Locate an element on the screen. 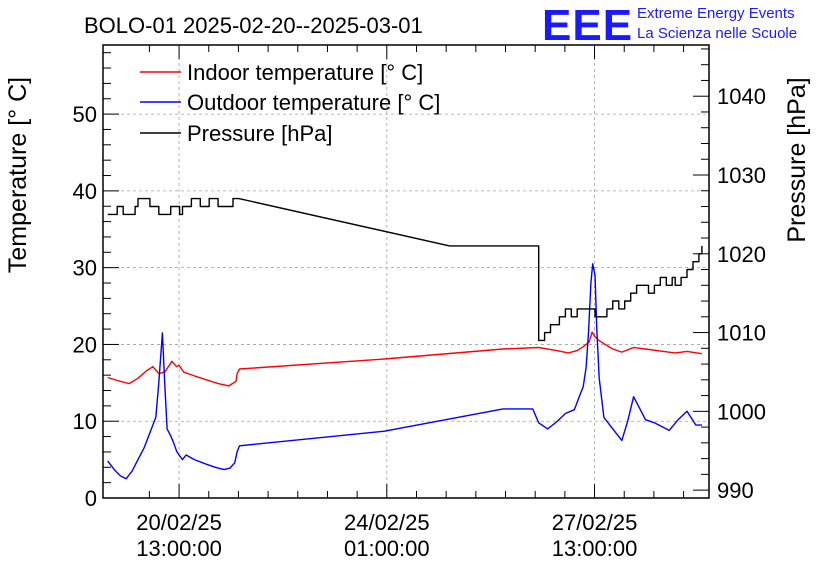 The width and height of the screenshot is (836, 572). legend-label-pressure: Pressure [hPa] is located at coordinates (260, 133).